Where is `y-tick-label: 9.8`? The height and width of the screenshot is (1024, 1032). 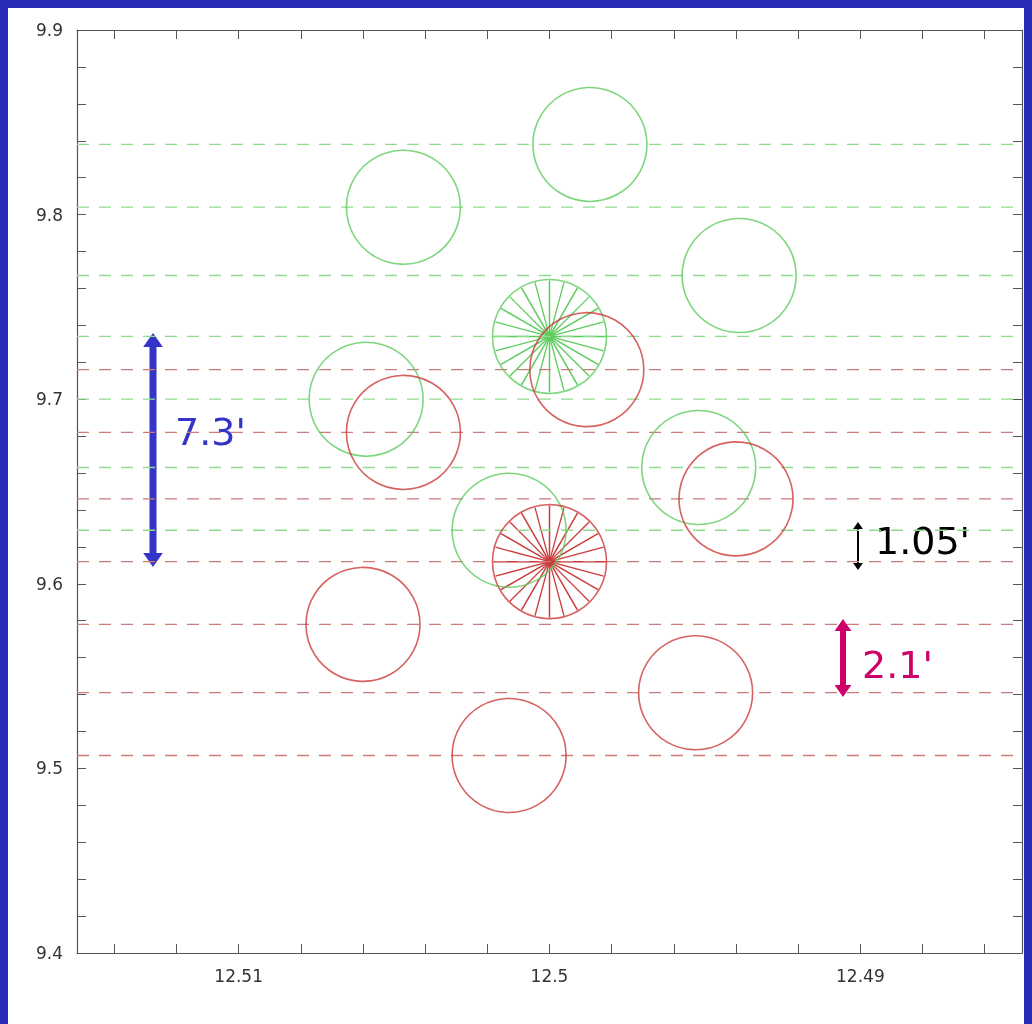 y-tick-label: 9.8 is located at coordinates (49, 214).